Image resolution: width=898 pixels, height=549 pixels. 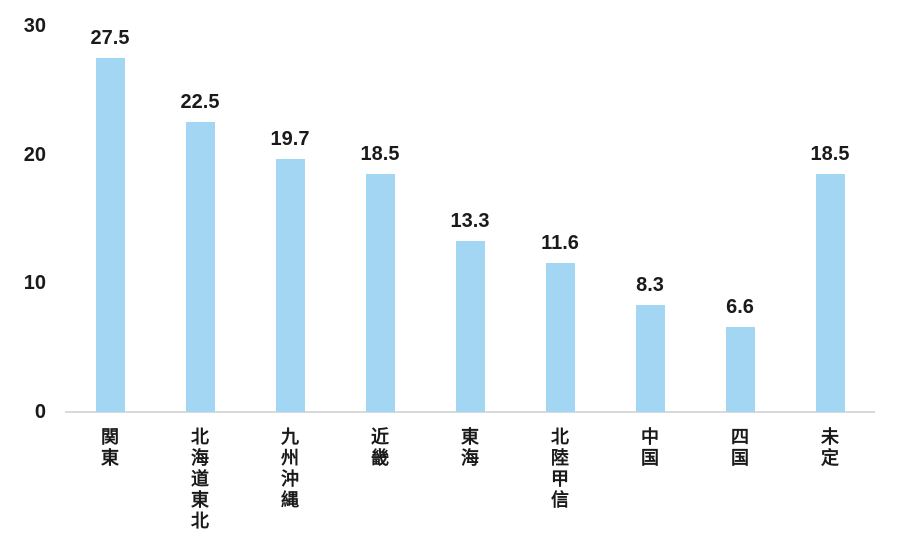 I want to click on y-tick-label: 30, so click(x=34, y=26).